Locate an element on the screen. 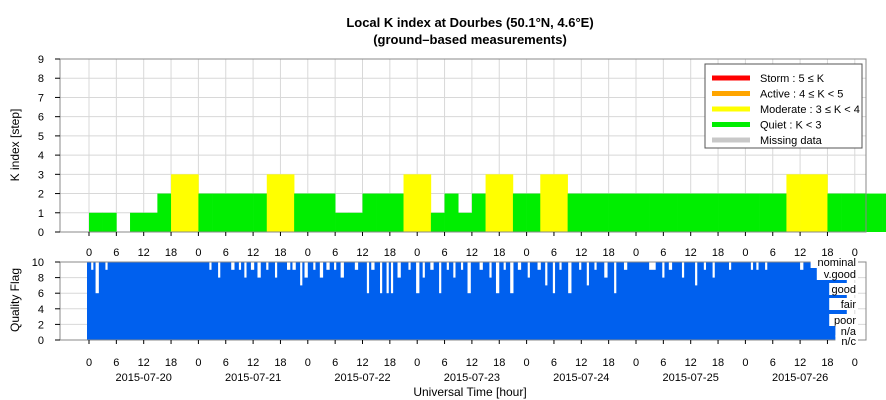 Image resolution: width=886 pixels, height=400 pixels. quality-y-tick-label: 8 is located at coordinates (41, 279).